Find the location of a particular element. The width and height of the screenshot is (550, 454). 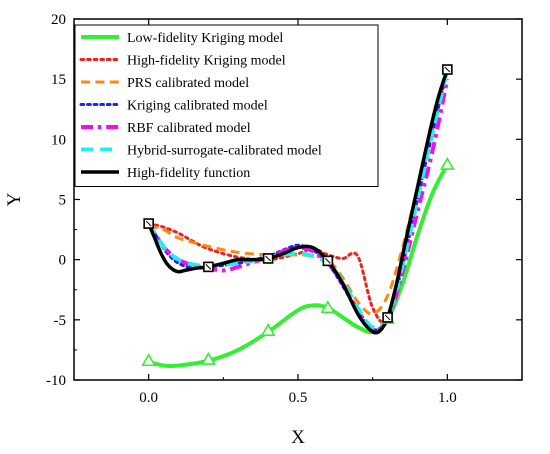

x-axis-label: X is located at coordinates (298, 437).